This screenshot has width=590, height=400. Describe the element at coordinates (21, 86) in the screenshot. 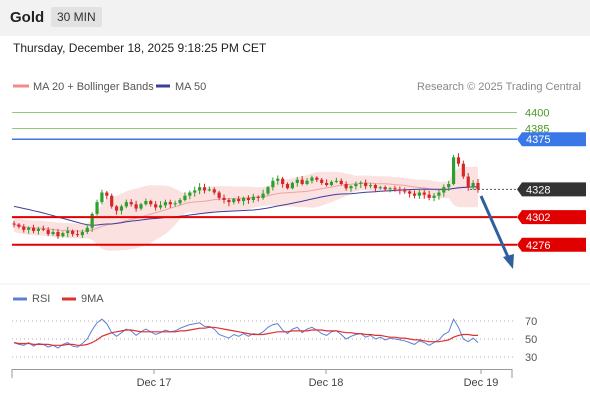

I see `ma20-legend-swatch` at that location.